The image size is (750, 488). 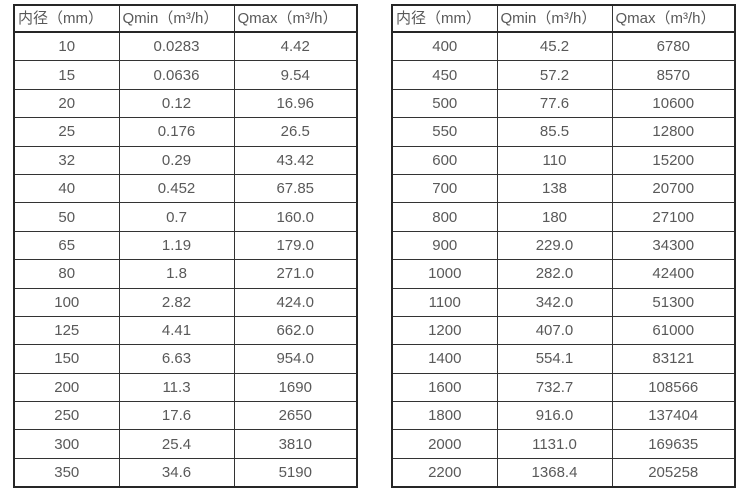 I want to click on table-cell: 61000, so click(x=673, y=330).